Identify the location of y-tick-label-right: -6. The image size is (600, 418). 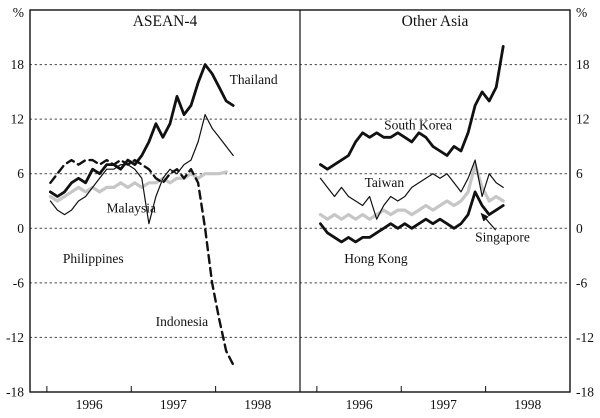
(581, 282).